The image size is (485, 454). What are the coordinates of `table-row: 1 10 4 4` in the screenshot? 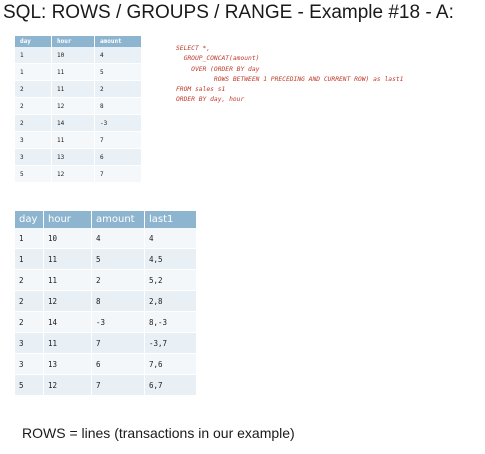 It's located at (106, 238).